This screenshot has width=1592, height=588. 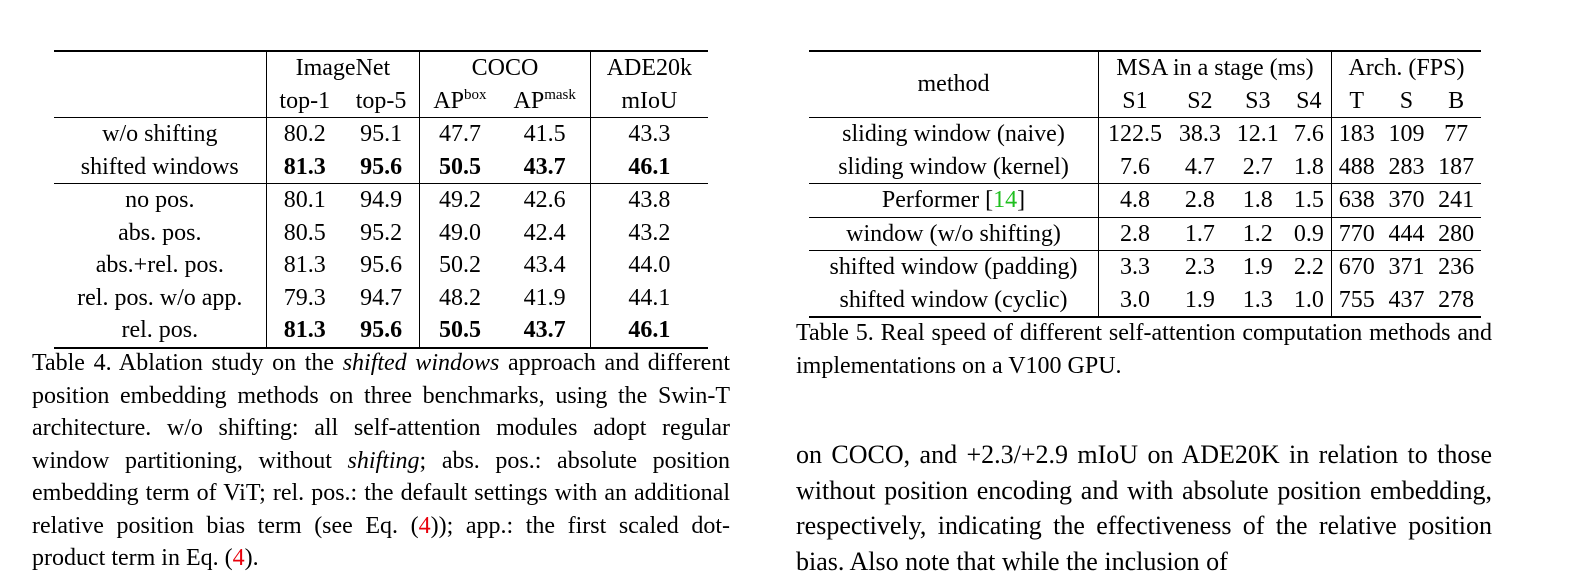 What do you see at coordinates (160, 200) in the screenshot?
I see `row-label: no pos.` at bounding box center [160, 200].